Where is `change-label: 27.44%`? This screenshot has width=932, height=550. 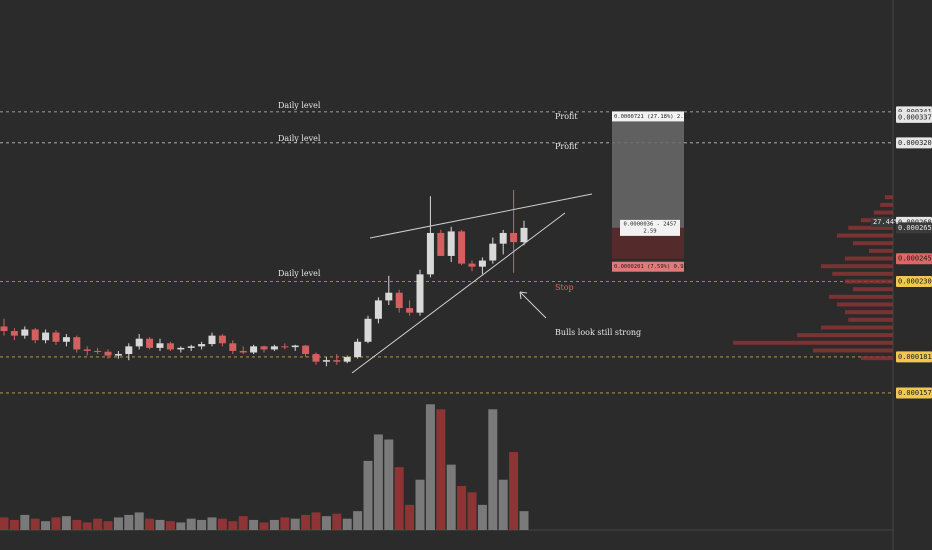 change-label: 27.44% is located at coordinates (886, 222).